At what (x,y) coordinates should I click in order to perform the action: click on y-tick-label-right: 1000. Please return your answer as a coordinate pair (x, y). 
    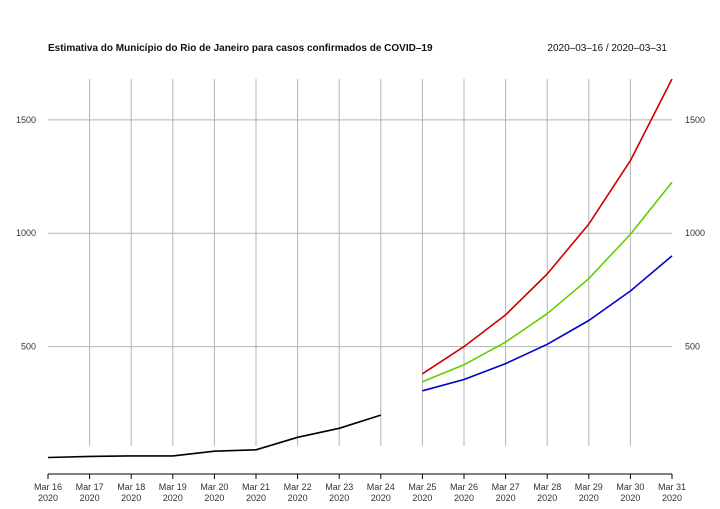
    Looking at the image, I should click on (695, 233).